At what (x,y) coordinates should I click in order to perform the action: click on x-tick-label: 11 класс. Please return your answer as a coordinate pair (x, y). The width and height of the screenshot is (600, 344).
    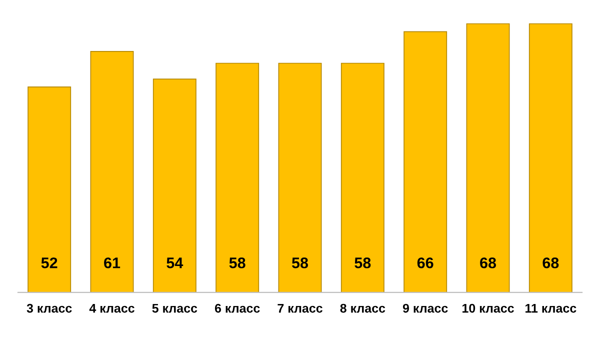
    Looking at the image, I should click on (551, 308).